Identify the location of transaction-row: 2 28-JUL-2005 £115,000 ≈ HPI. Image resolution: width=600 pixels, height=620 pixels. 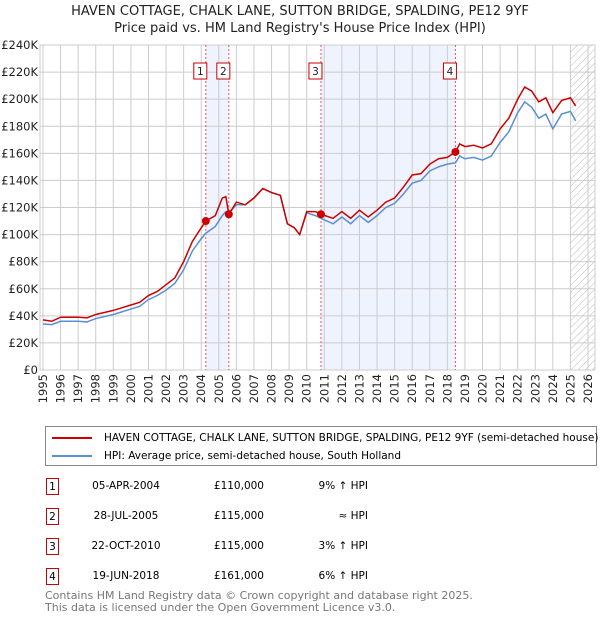
(211, 517).